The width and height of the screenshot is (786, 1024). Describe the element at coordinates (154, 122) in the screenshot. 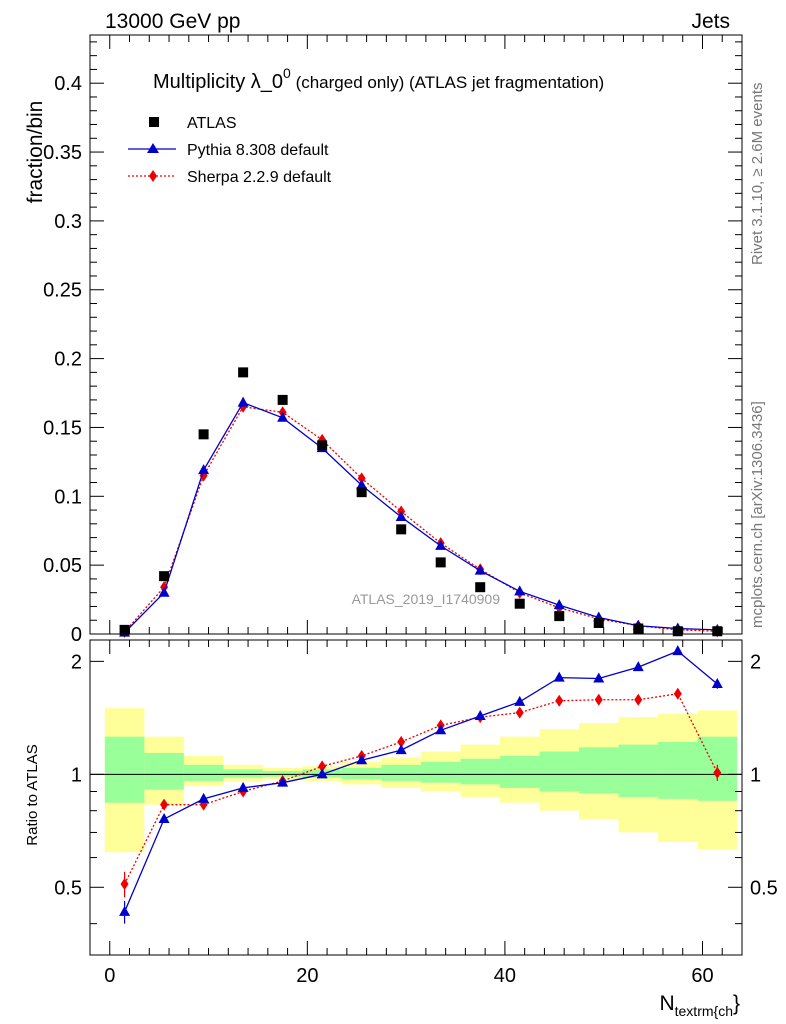

I see `legend-atlas-marker` at that location.